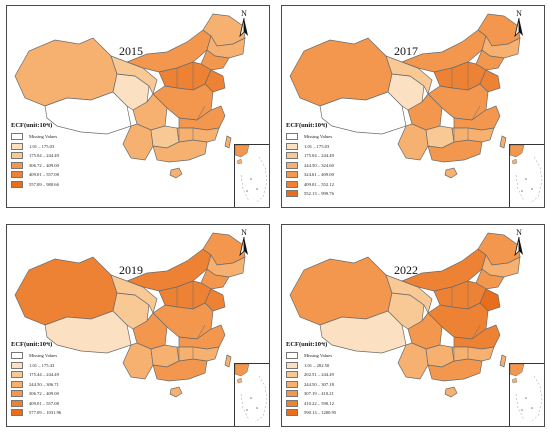  What do you see at coordinates (66, 155) in the screenshot?
I see `legend-item: 175.04 – 244.49` at bounding box center [66, 155].